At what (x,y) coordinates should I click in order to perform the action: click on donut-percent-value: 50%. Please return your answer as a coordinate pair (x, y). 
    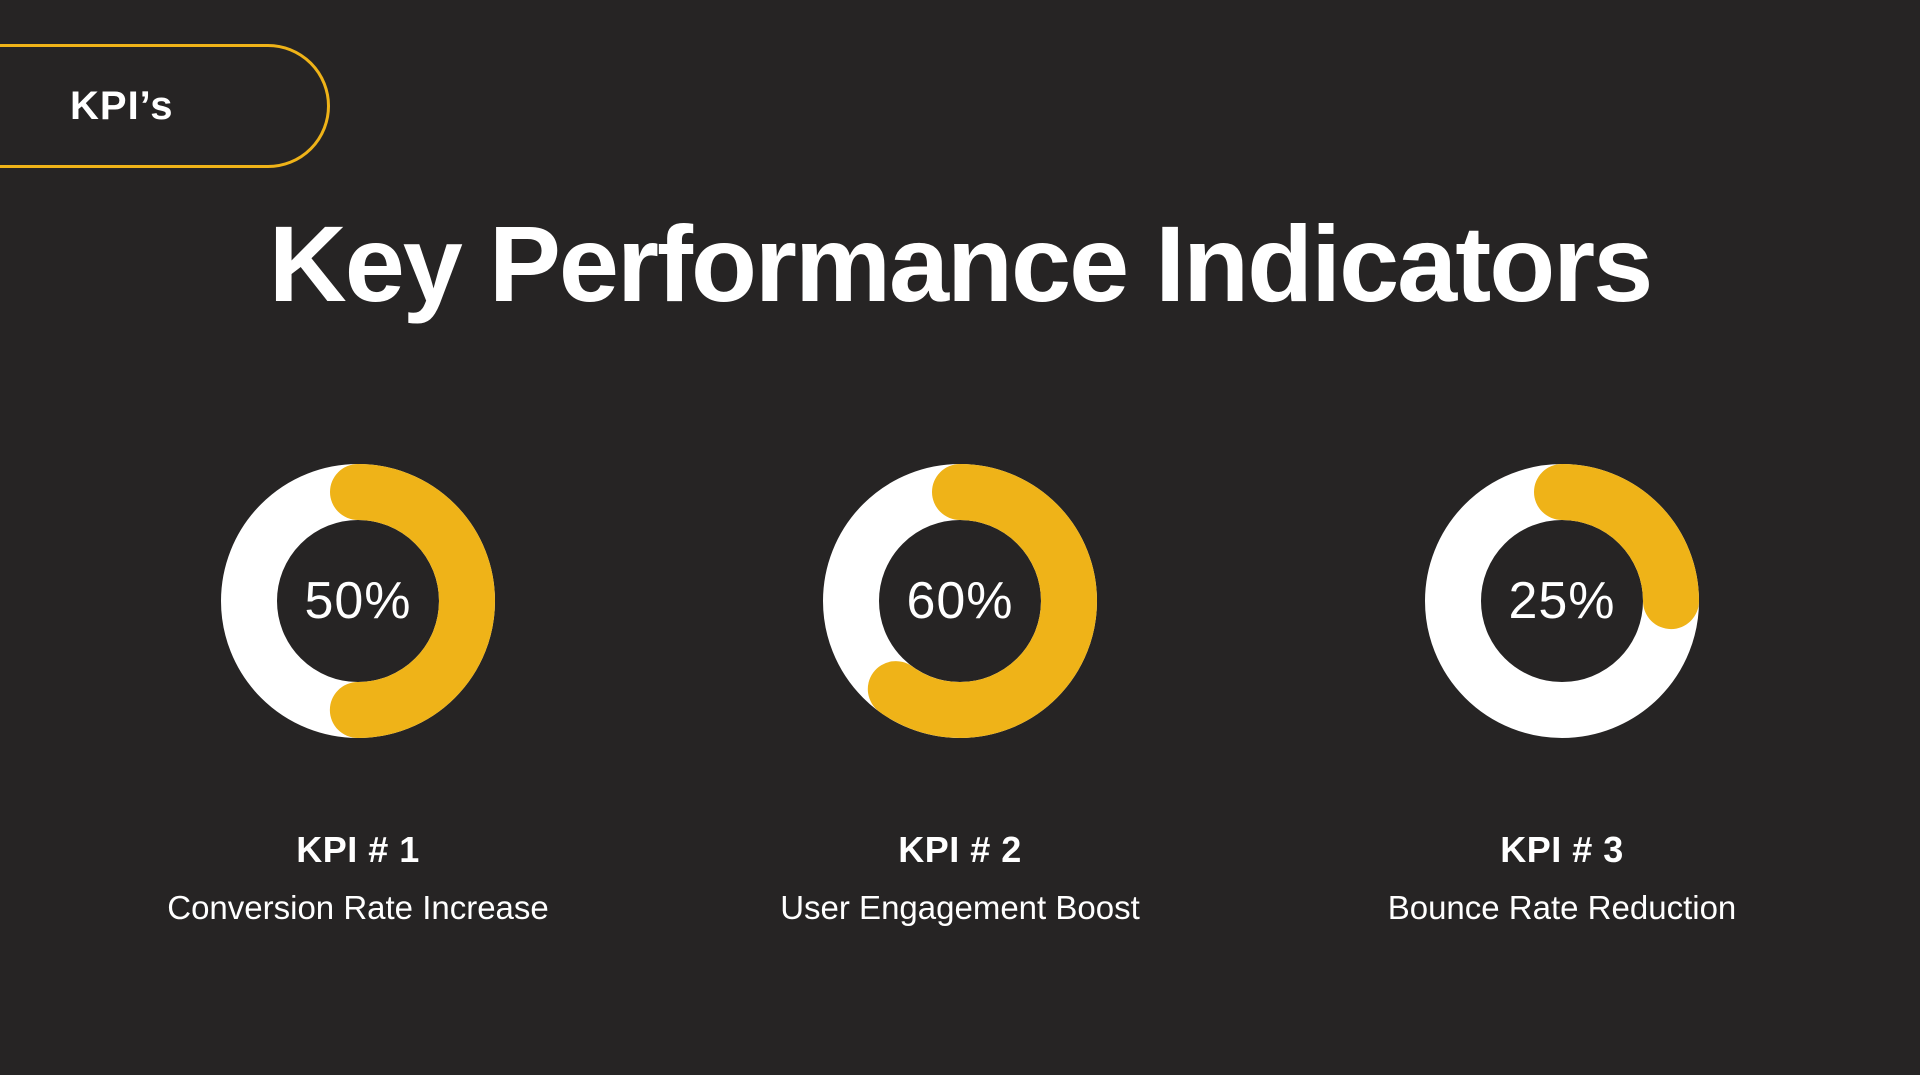
    Looking at the image, I should click on (358, 601).